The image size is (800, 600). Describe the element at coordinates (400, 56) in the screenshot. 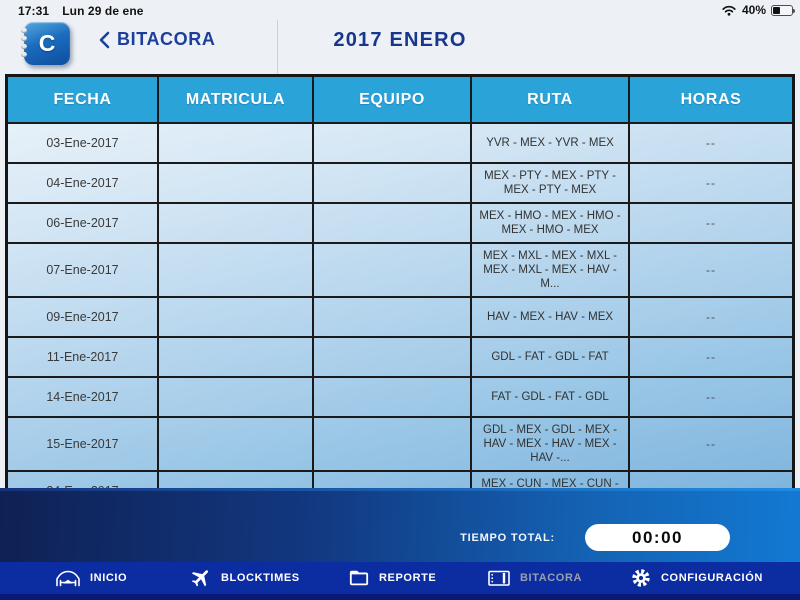

I see `app-header: C BITACORA 2017 ENERO` at that location.